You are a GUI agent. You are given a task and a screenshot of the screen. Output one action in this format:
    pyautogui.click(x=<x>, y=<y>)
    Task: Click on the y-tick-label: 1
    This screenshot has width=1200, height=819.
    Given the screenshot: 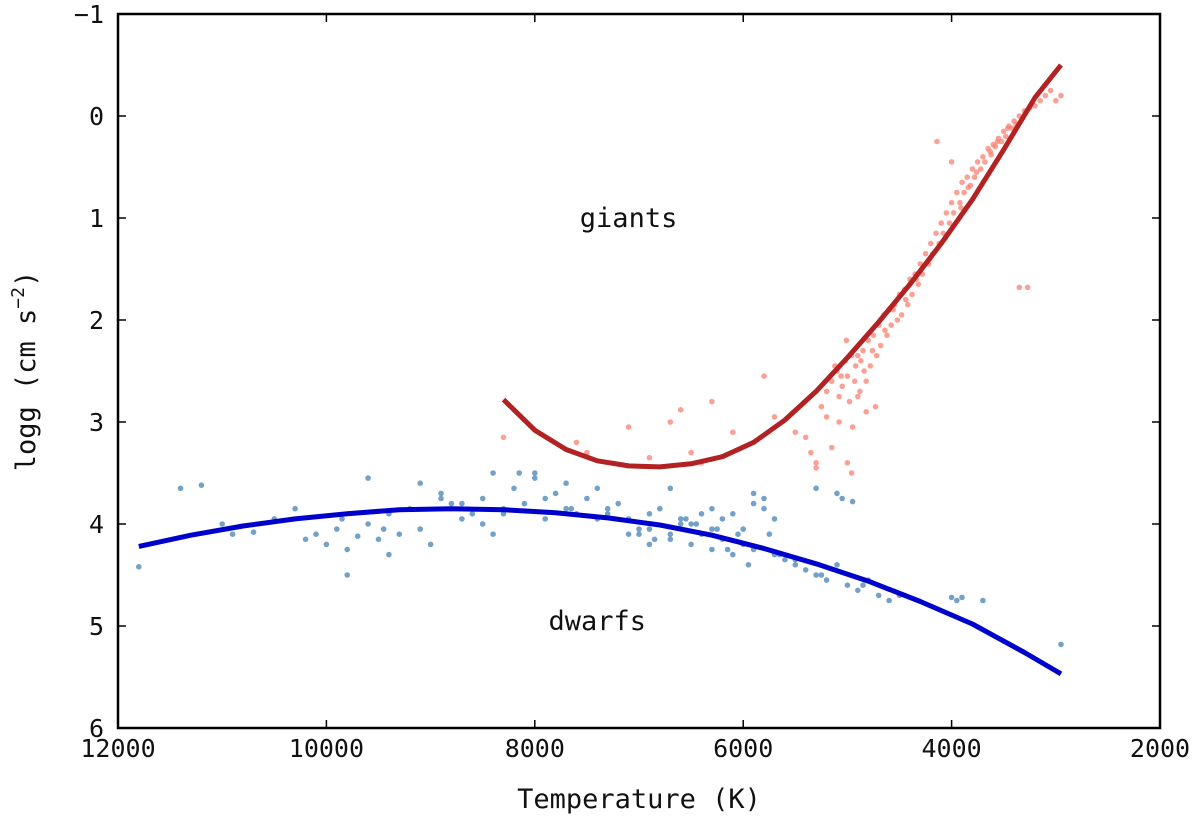 What is the action you would take?
    pyautogui.click(x=96, y=218)
    